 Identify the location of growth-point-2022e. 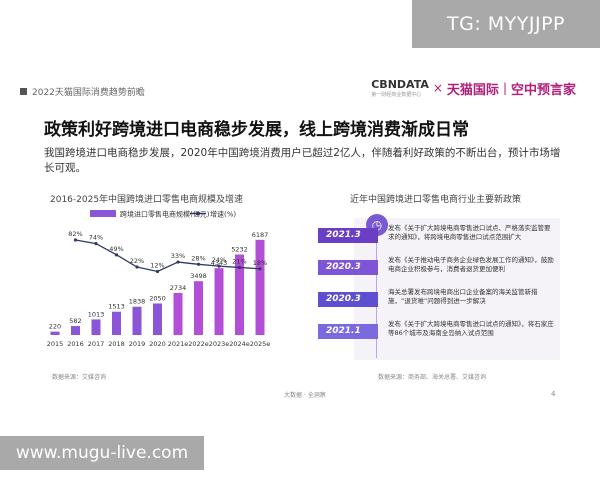
(198, 264).